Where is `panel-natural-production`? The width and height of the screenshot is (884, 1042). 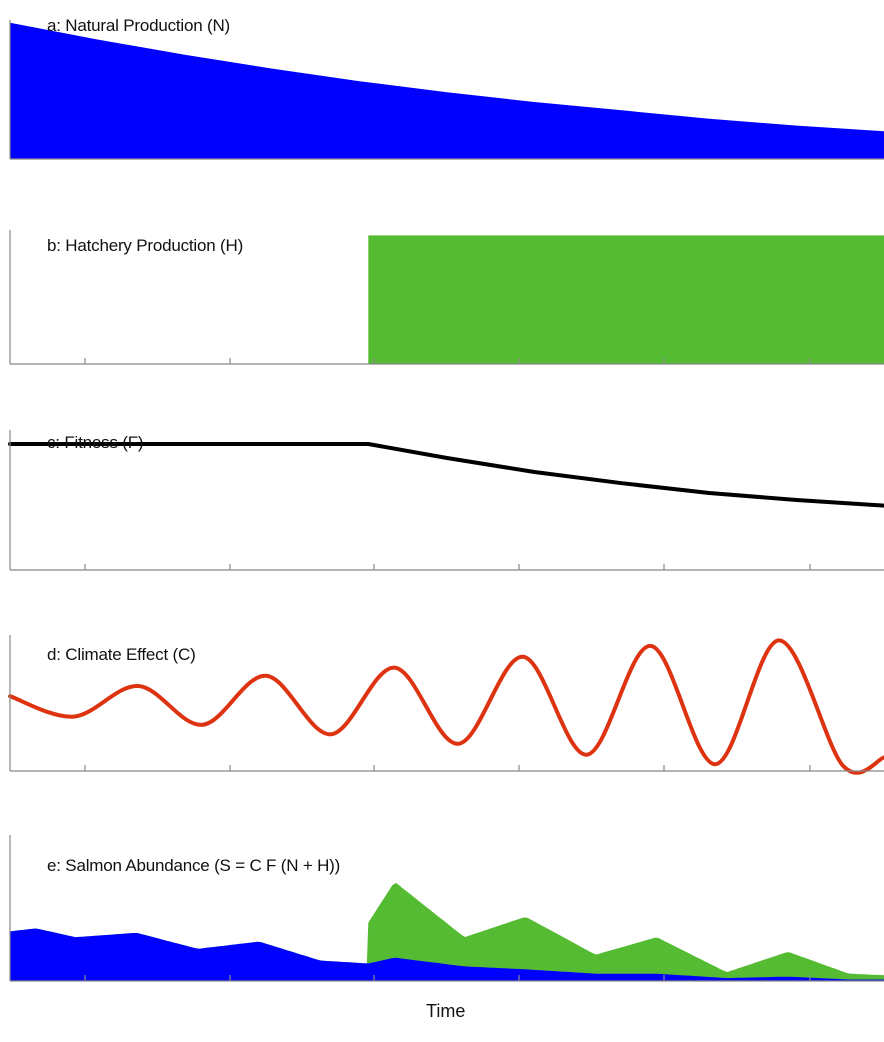
panel-natural-production is located at coordinates (446, 90).